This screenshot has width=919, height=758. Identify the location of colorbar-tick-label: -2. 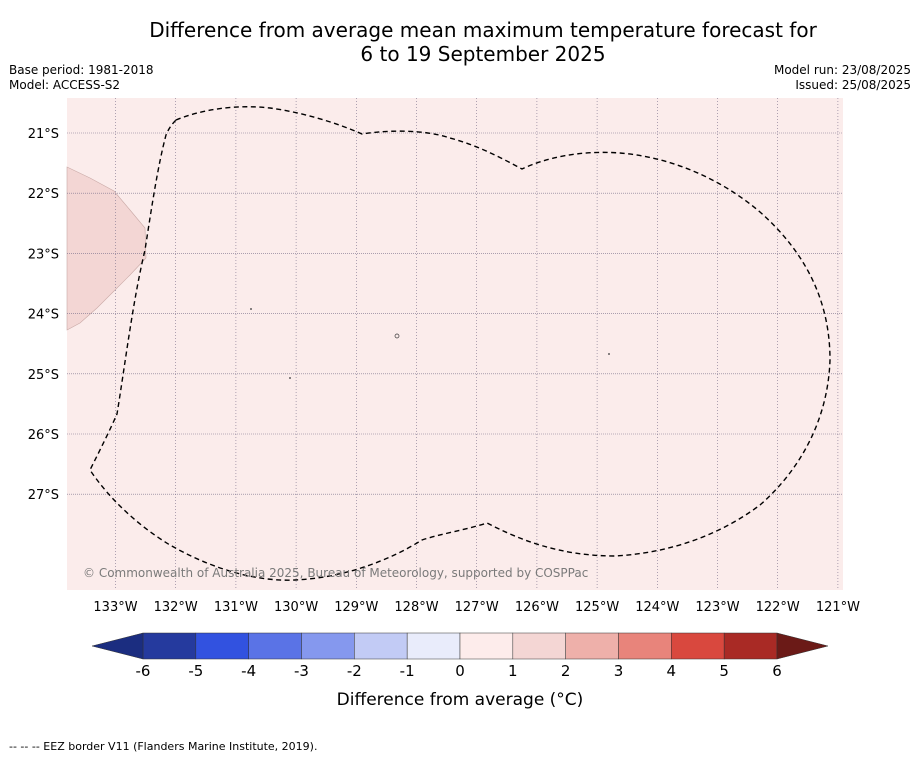
(354, 671).